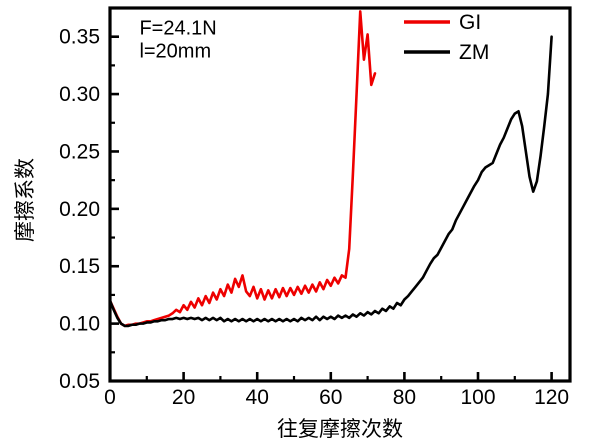  I want to click on y-tick-label: 0.10, so click(79, 324).